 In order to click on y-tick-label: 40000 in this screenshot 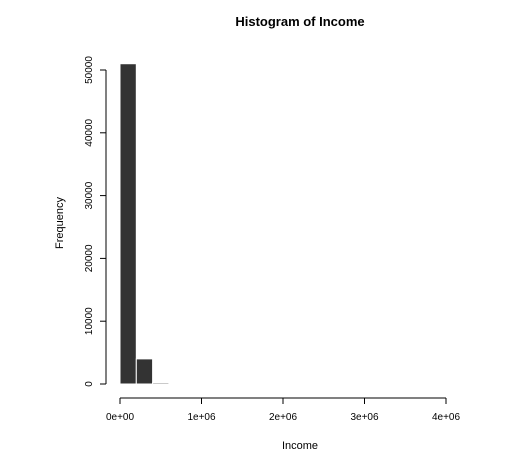, I will do `click(89, 132)`.